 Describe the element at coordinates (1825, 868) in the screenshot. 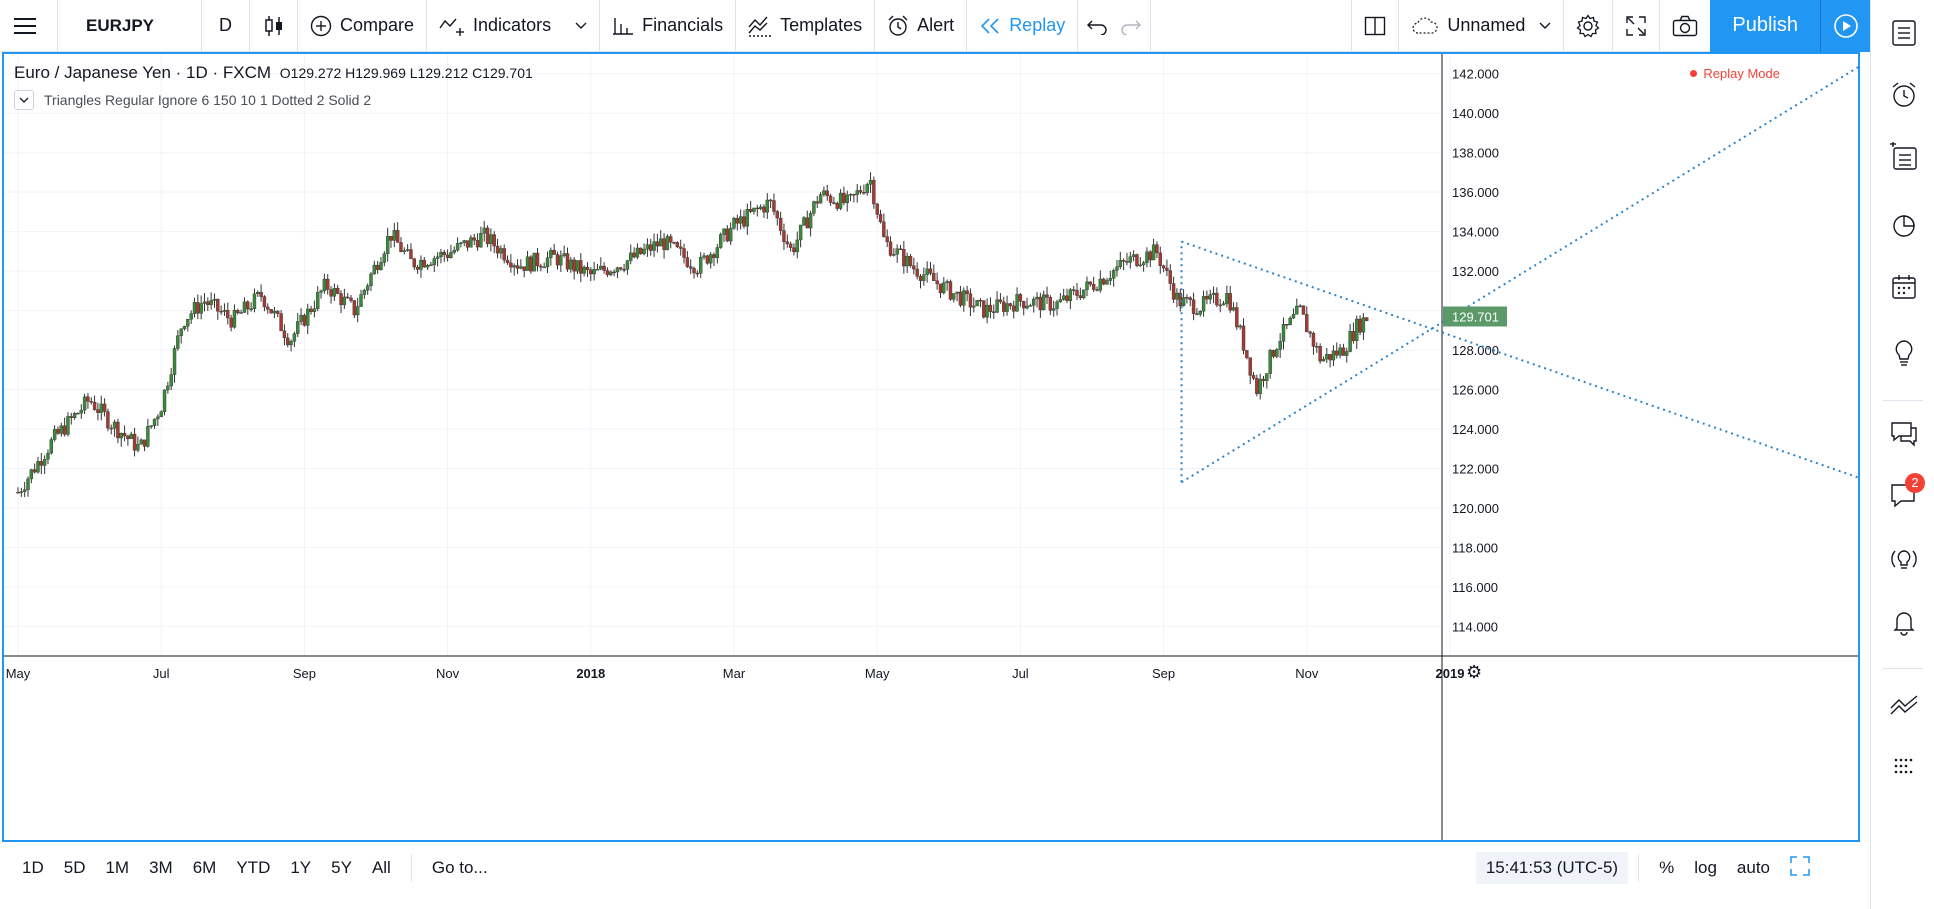

I see `maximize-chart-button` at that location.